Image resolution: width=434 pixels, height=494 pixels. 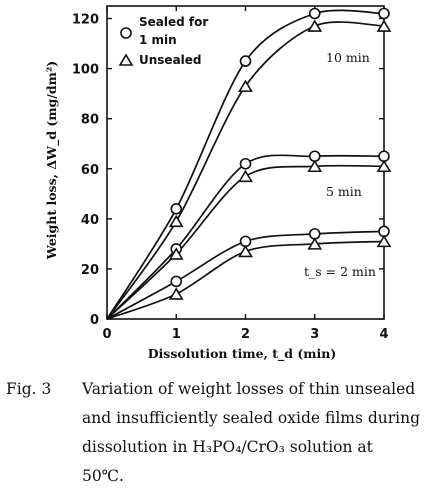 What do you see at coordinates (344, 191) in the screenshot?
I see `annotation-5-min: 5 min` at bounding box center [344, 191].